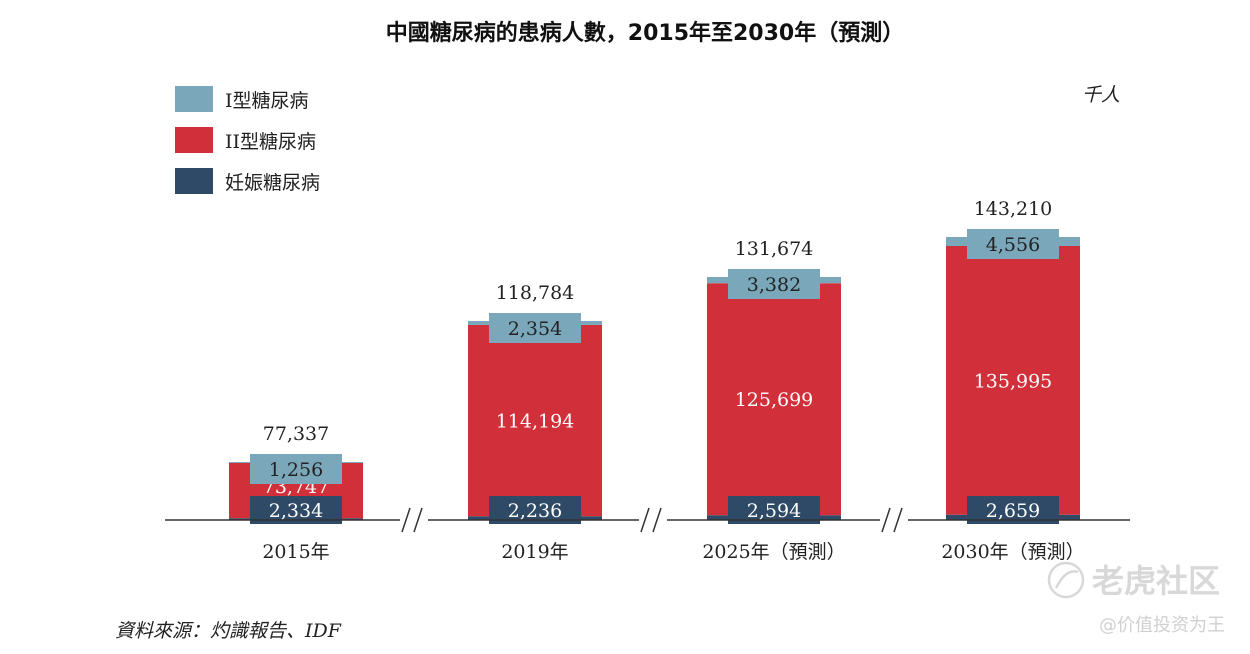 The width and height of the screenshot is (1250, 654). Describe the element at coordinates (774, 511) in the screenshot. I see `value-label-gestational-2: 2,594` at that location.